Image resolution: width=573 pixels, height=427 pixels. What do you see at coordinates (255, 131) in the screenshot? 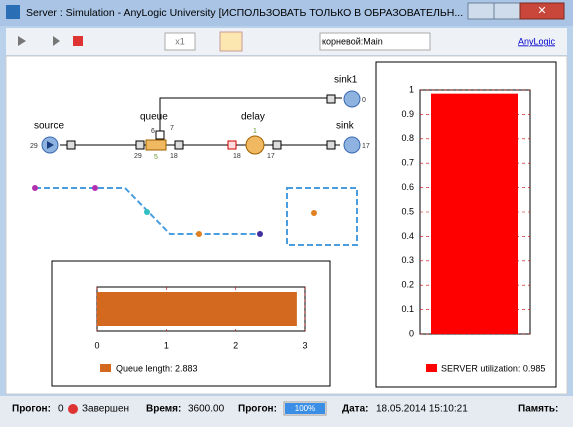
I see `delay-size: 1` at bounding box center [255, 131].